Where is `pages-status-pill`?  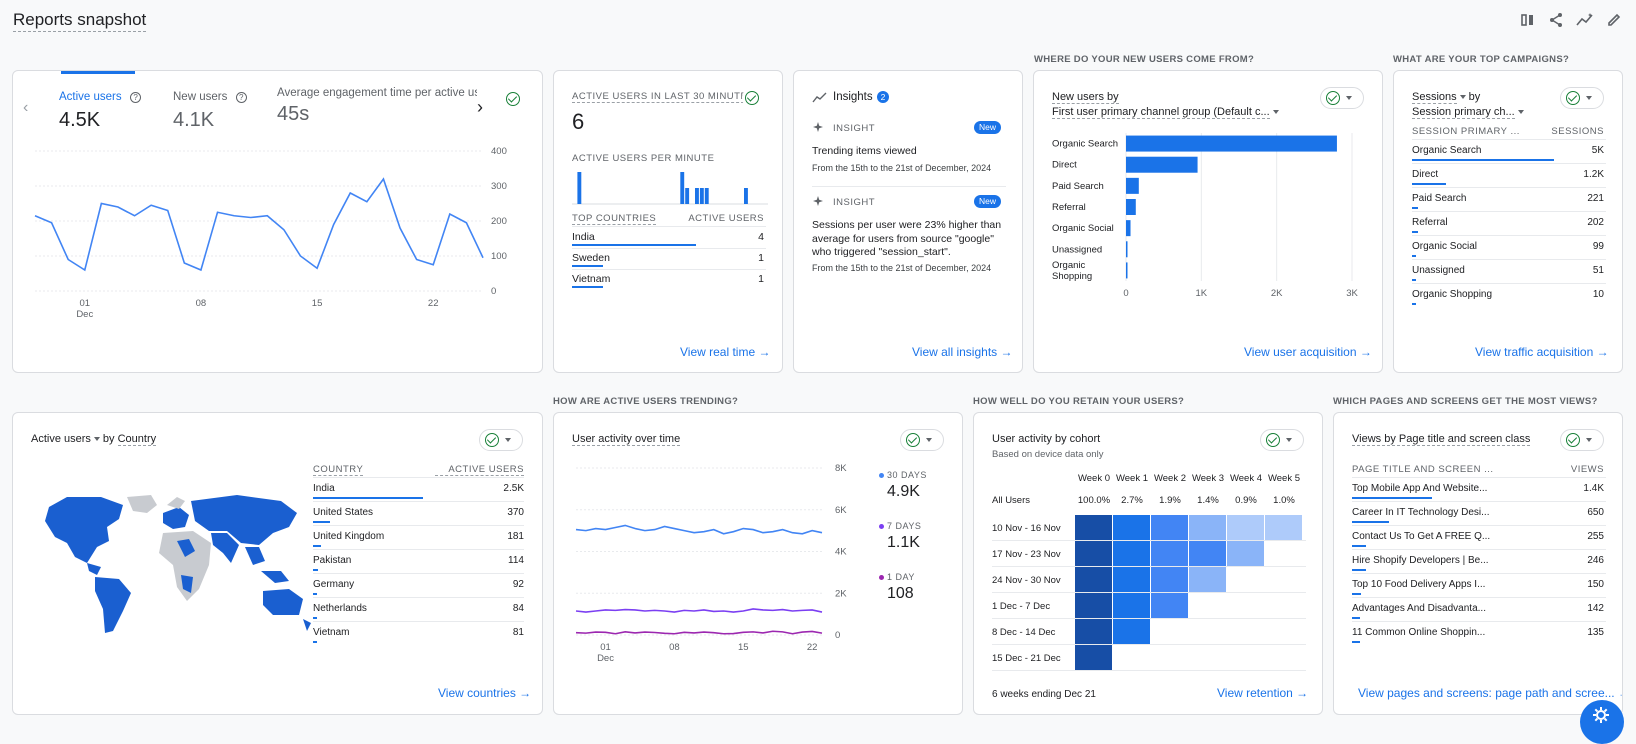
pages-status-pill is located at coordinates (1582, 440).